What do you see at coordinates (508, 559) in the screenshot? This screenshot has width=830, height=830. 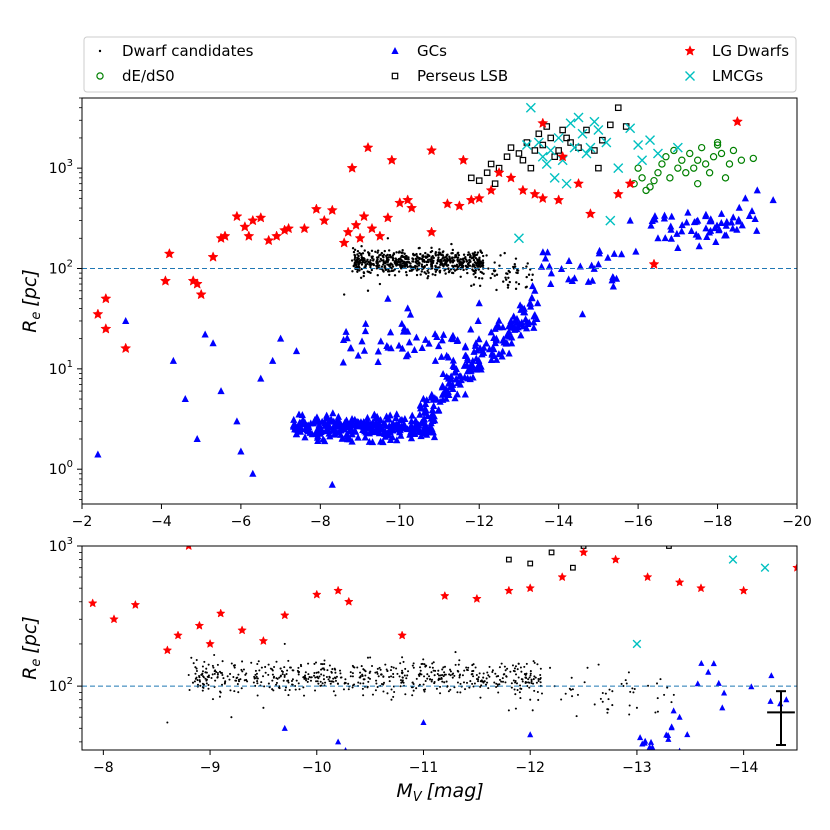 I see `perseus-lsb-point-lower` at bounding box center [508, 559].